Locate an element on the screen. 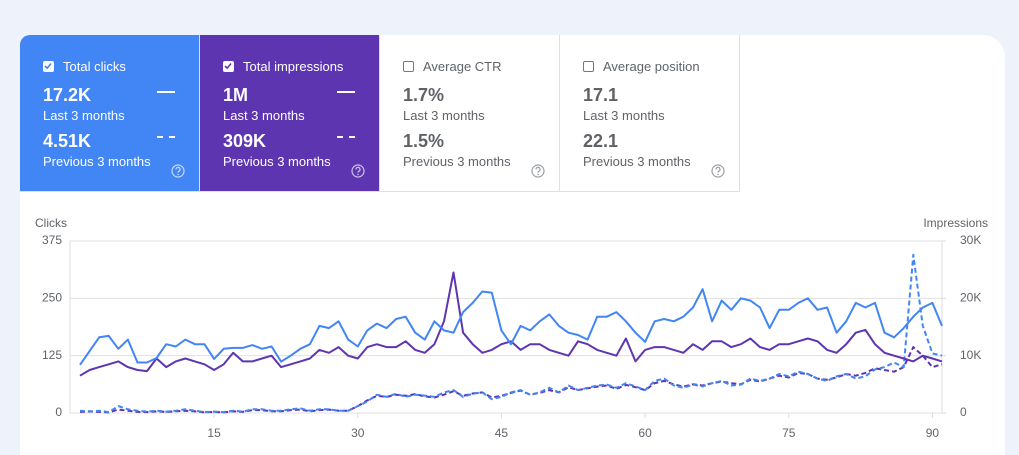 The width and height of the screenshot is (1019, 455). metric-title: Total clicks is located at coordinates (94, 66).